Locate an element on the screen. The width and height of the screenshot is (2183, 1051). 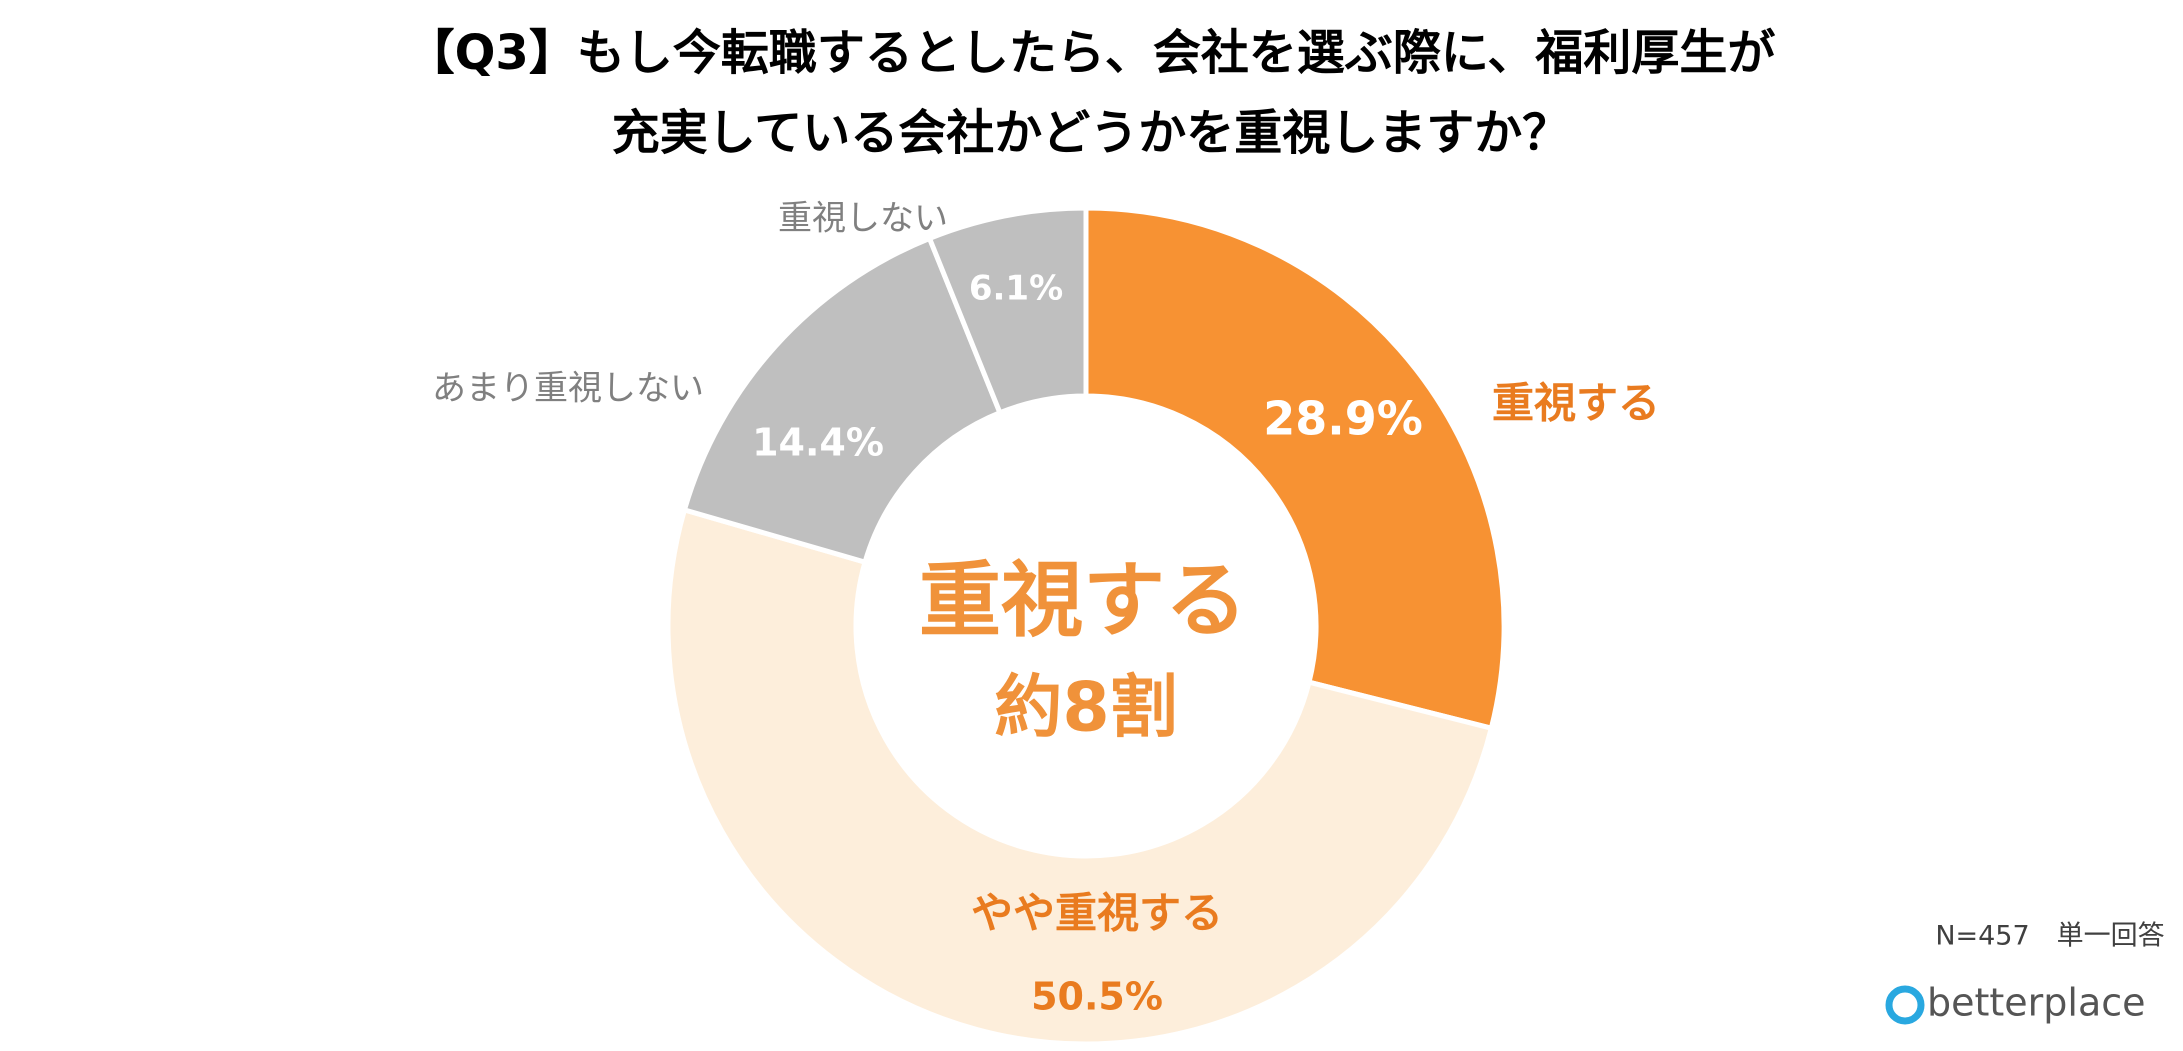
note: N=457 単一回答 is located at coordinates (2049, 936).